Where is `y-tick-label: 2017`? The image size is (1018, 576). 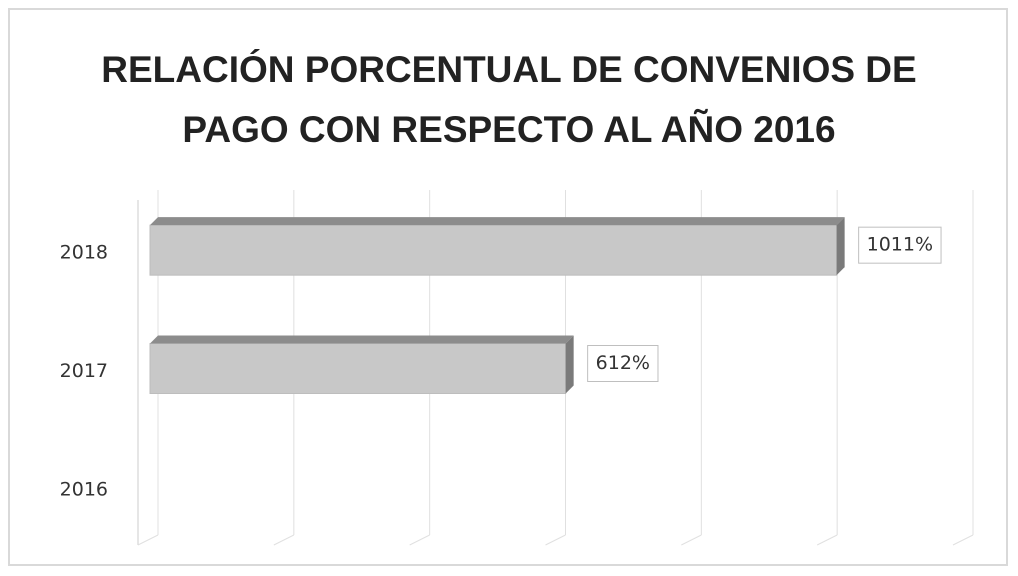
y-tick-label: 2017 is located at coordinates (84, 371).